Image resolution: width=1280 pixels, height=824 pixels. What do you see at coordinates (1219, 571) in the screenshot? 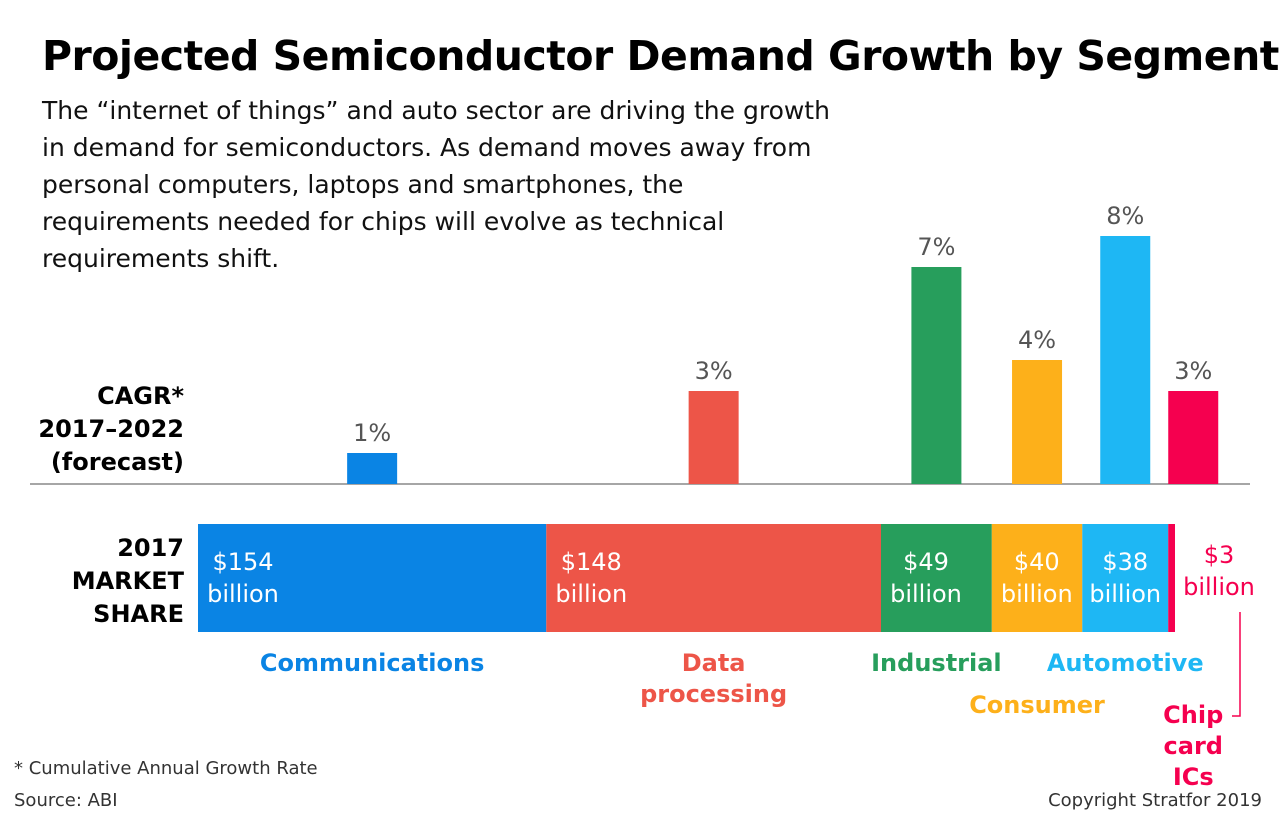
I see `market-label: $3 billion` at bounding box center [1219, 571].